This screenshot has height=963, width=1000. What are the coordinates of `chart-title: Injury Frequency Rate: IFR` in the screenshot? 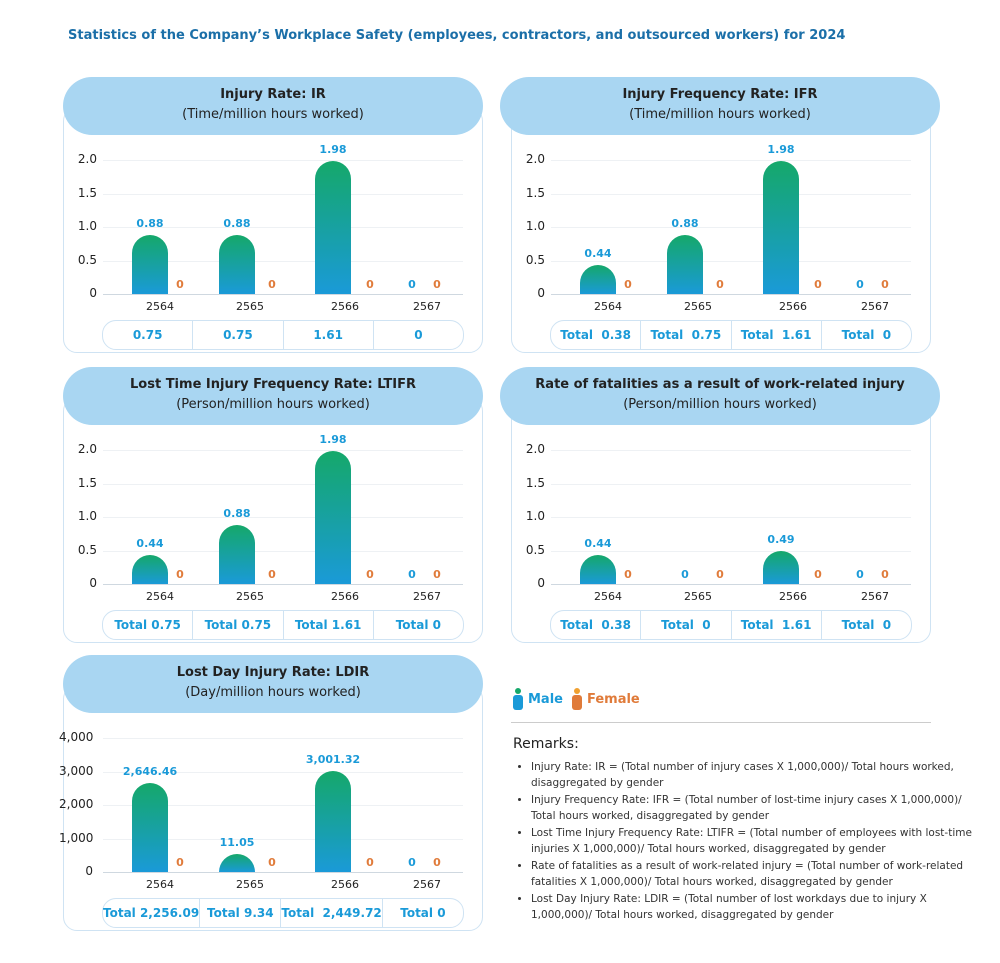 It's located at (720, 94).